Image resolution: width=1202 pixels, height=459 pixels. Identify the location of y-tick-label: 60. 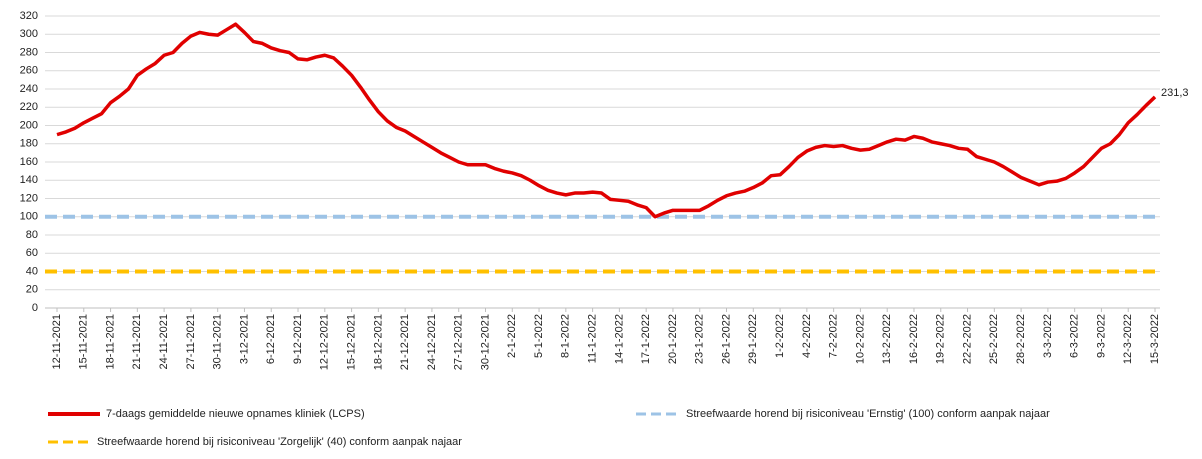
(32, 253).